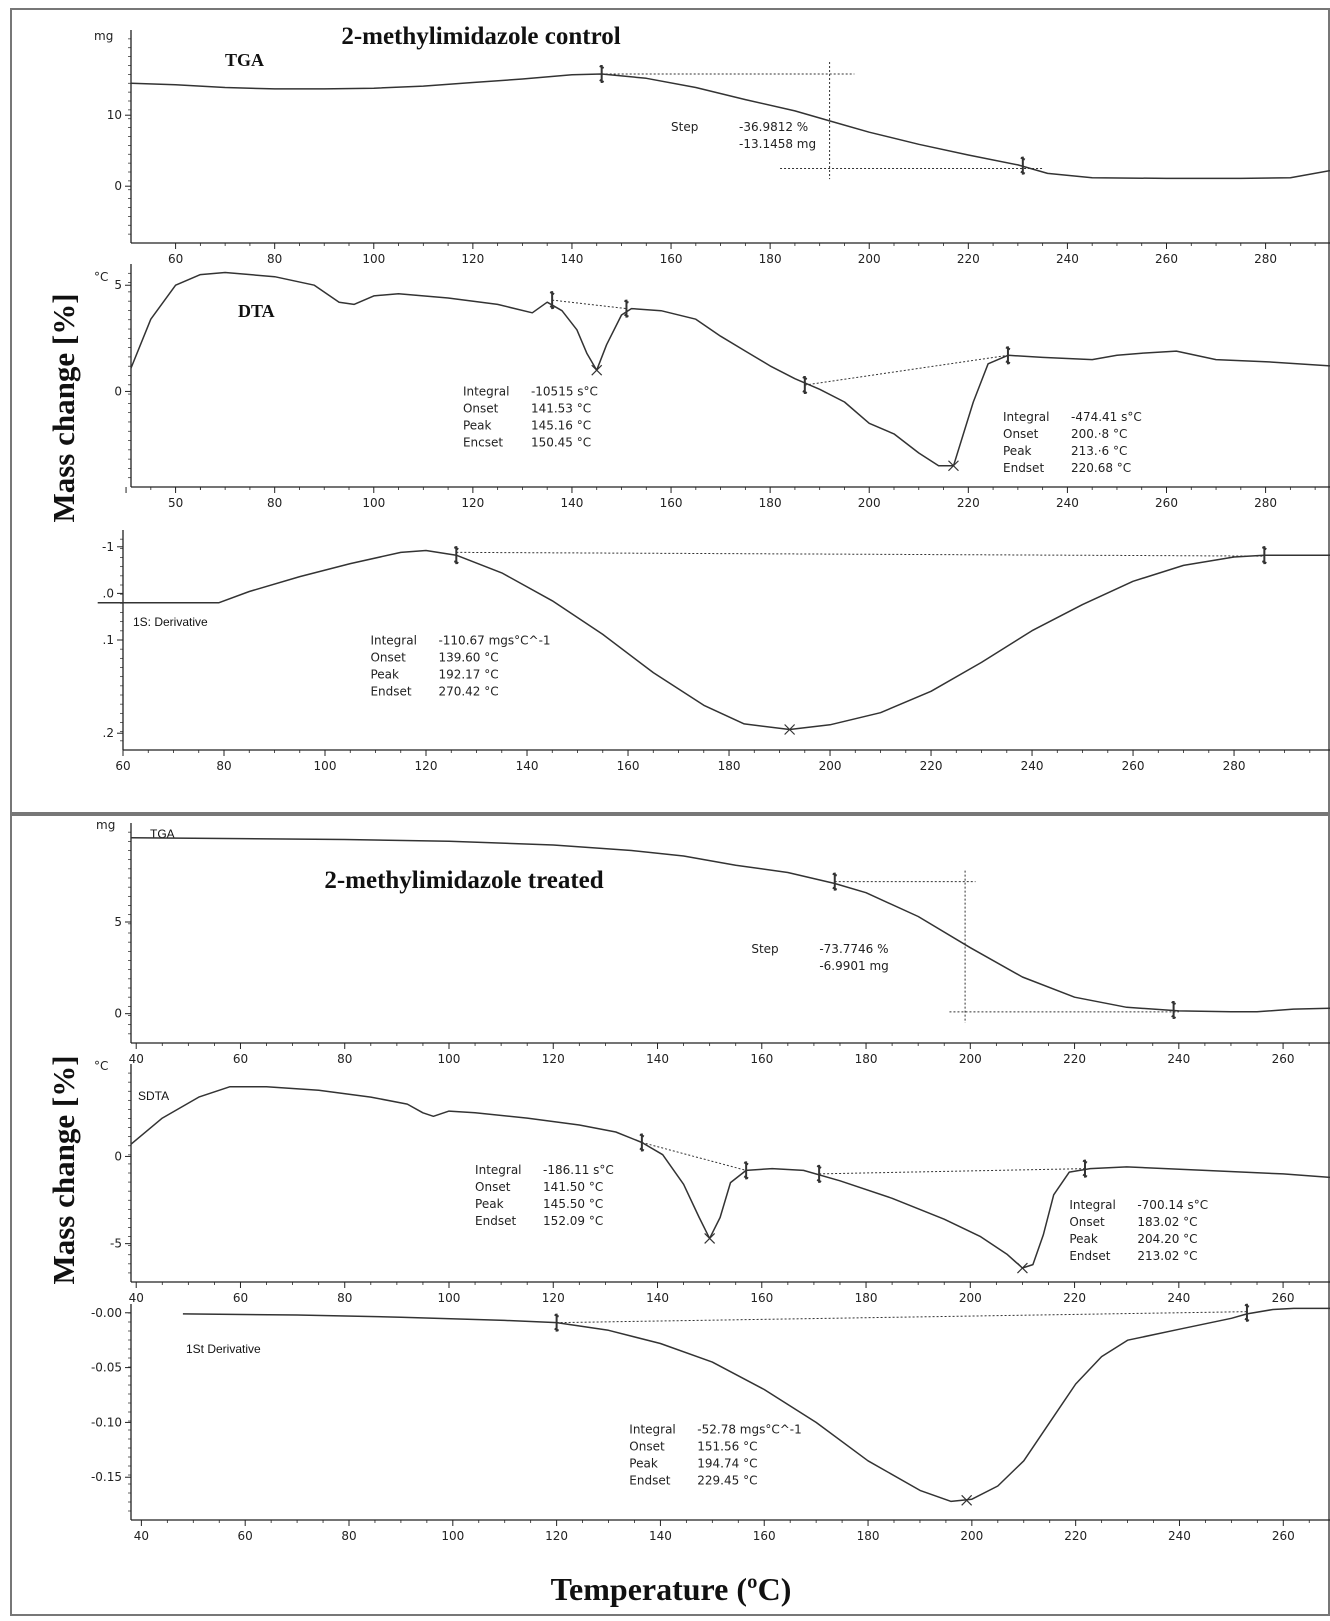 The image size is (1330, 1621). What do you see at coordinates (573, 1187) in the screenshot?
I see `annotation-value: 141.50 °C` at bounding box center [573, 1187].